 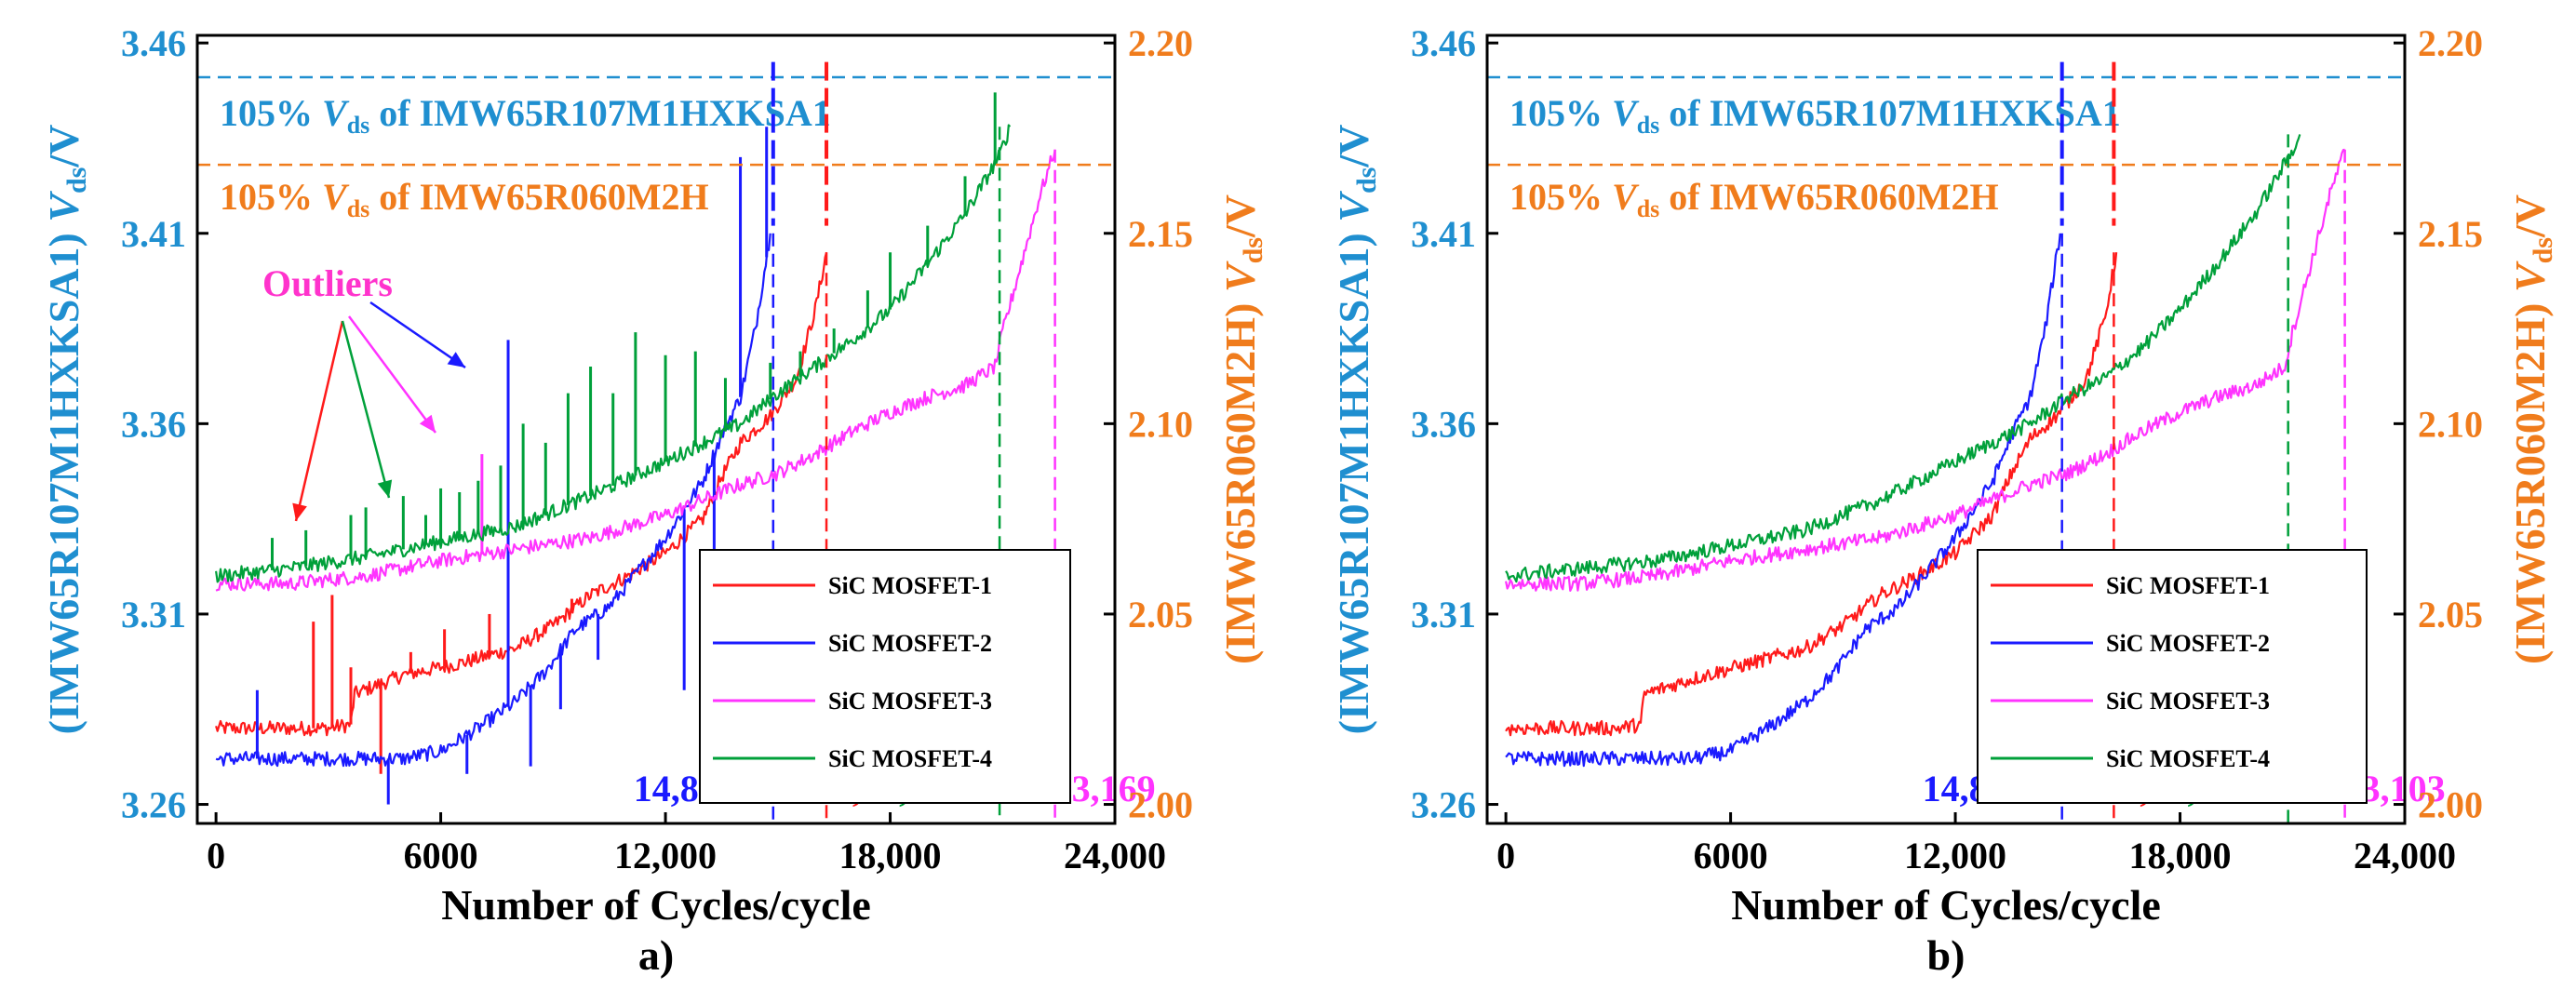 I want to click on outliers-annotation: Outliers, so click(x=327, y=283).